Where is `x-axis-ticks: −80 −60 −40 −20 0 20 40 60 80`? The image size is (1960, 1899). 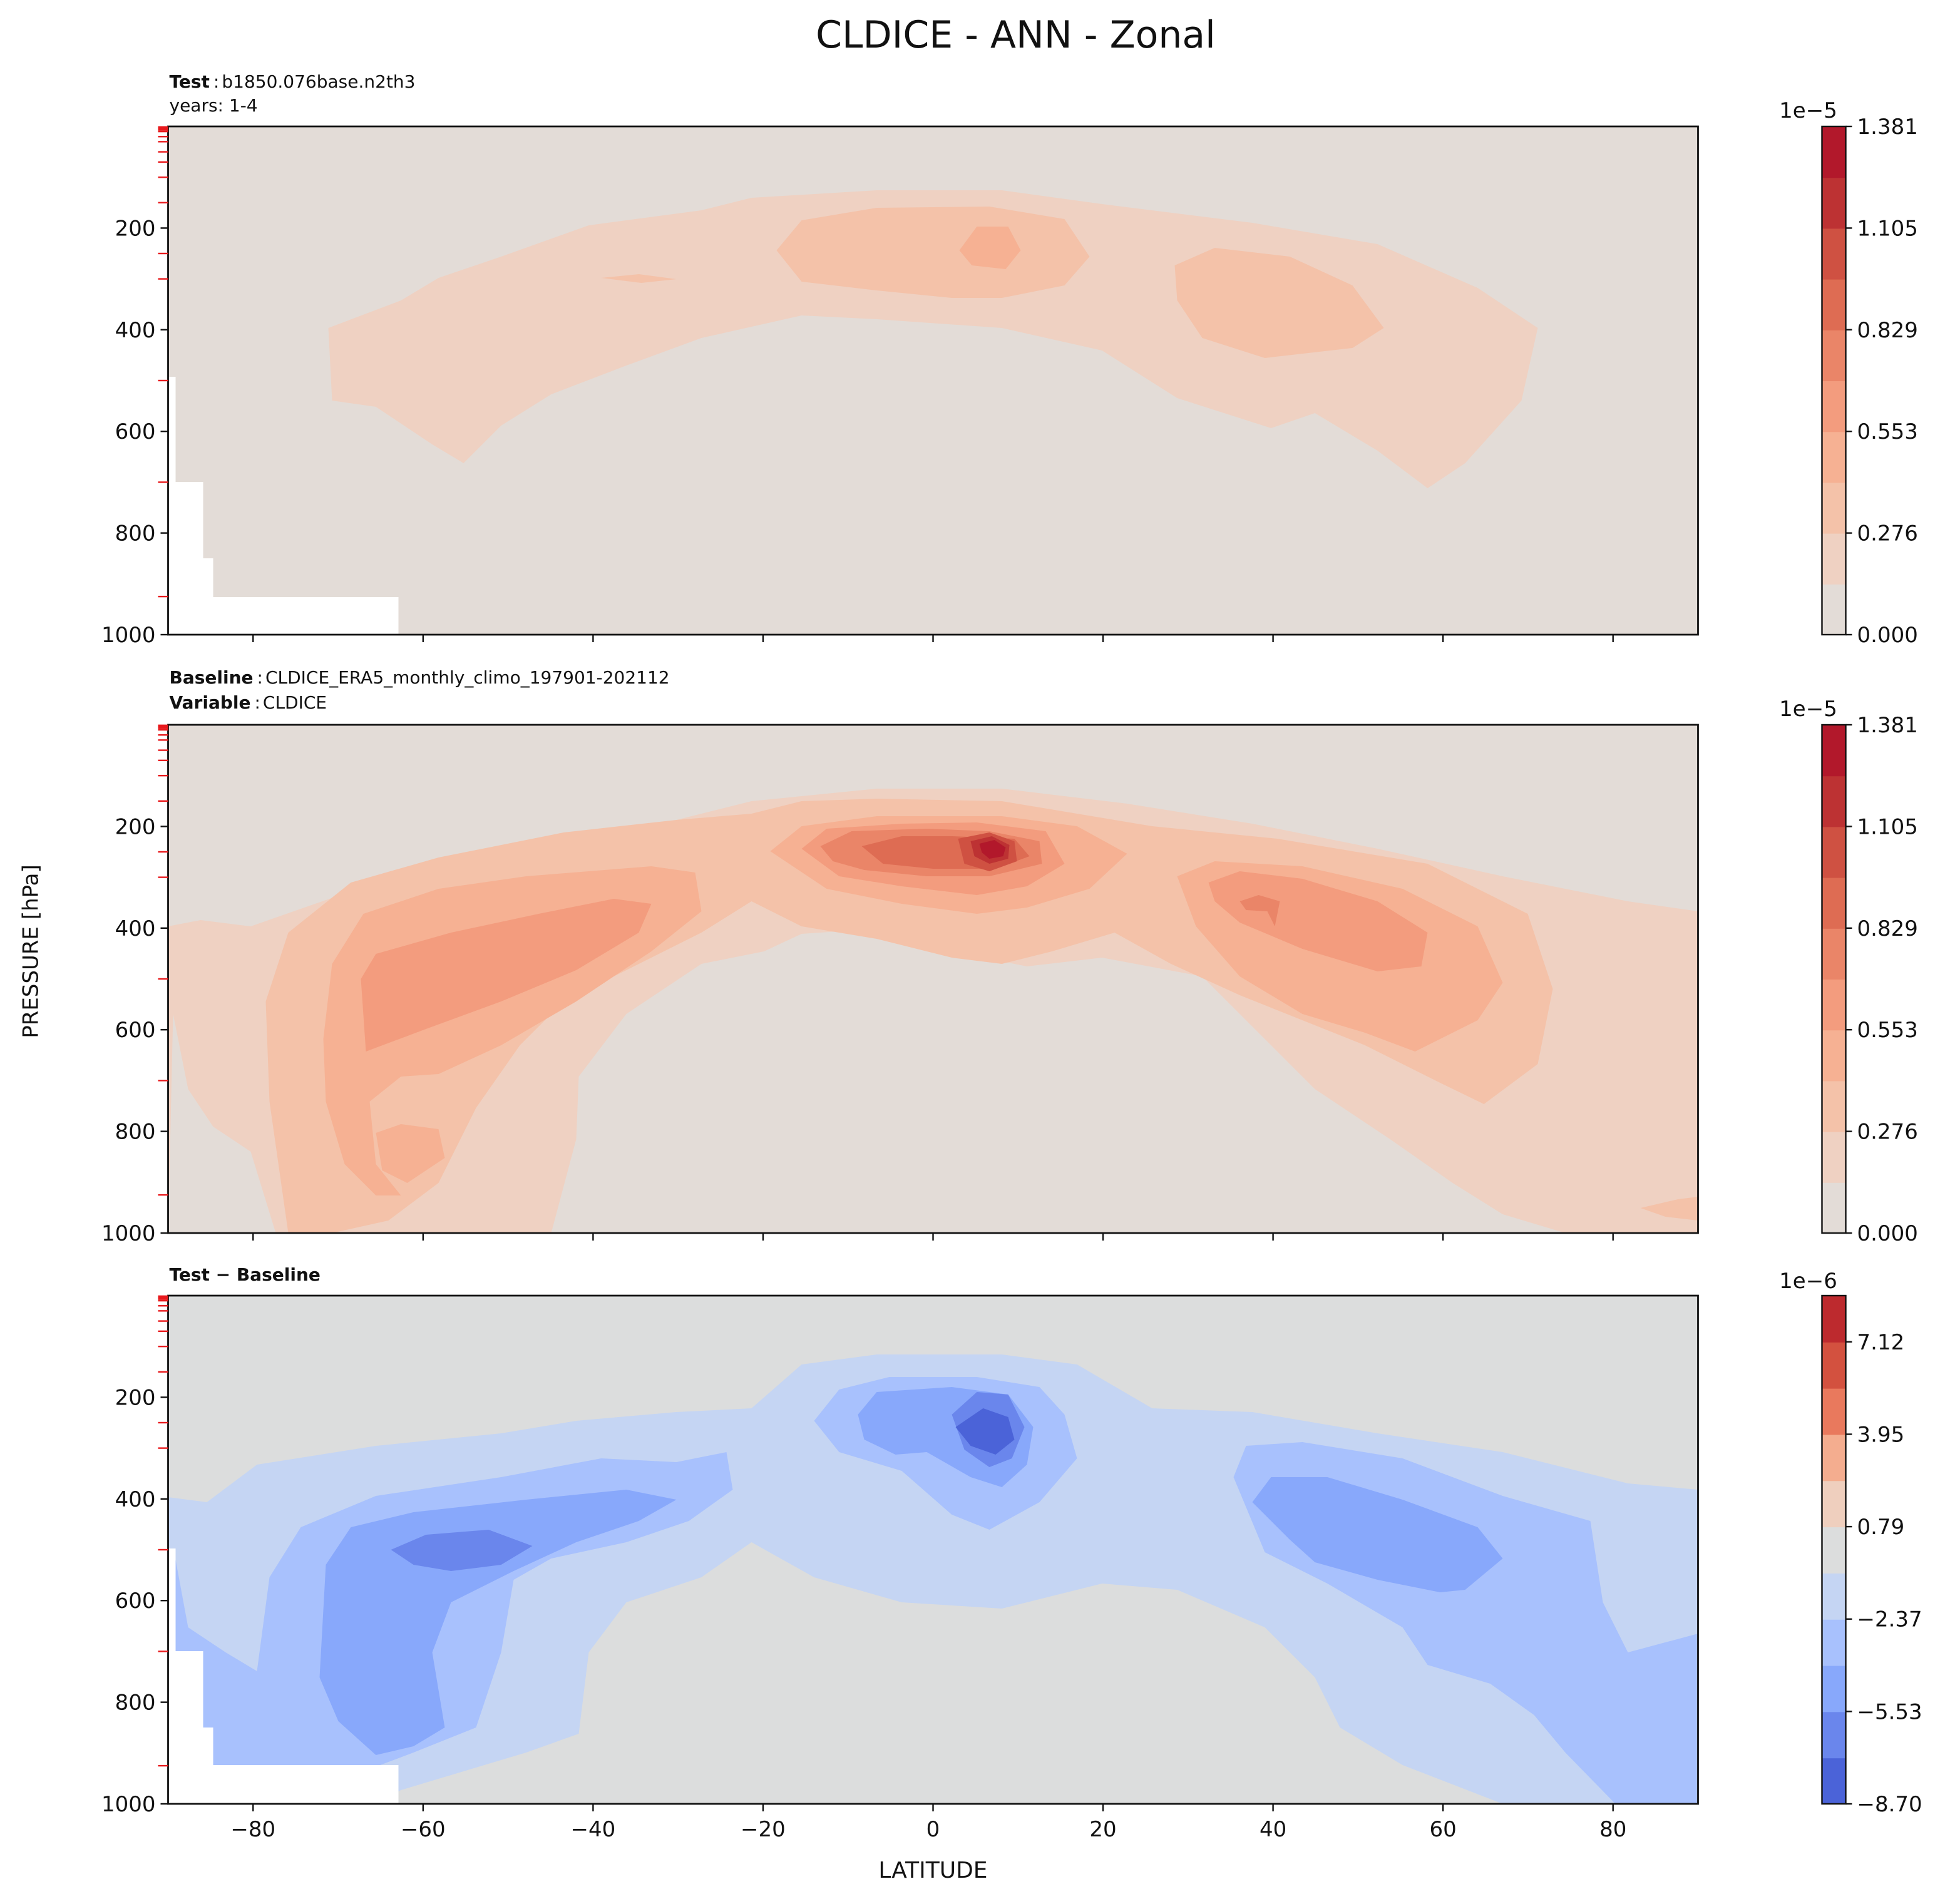 x-axis-ticks: −80 −60 −40 −20 0 20 40 60 80 is located at coordinates (928, 1823).